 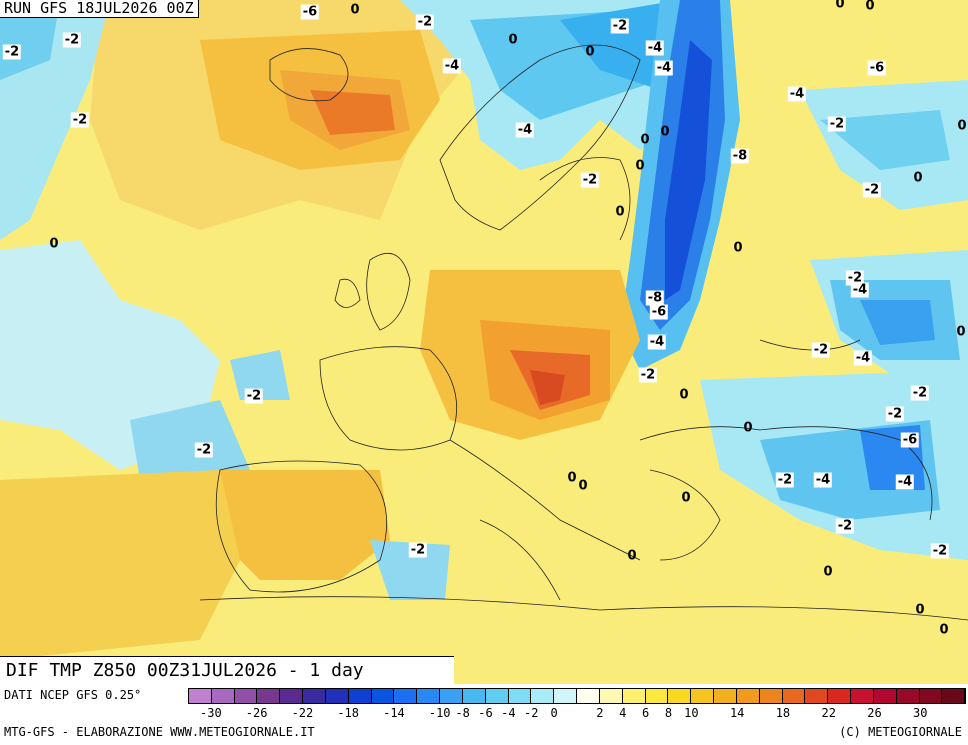 I want to click on colorbar-tick-label: 30, so click(x=920, y=713).